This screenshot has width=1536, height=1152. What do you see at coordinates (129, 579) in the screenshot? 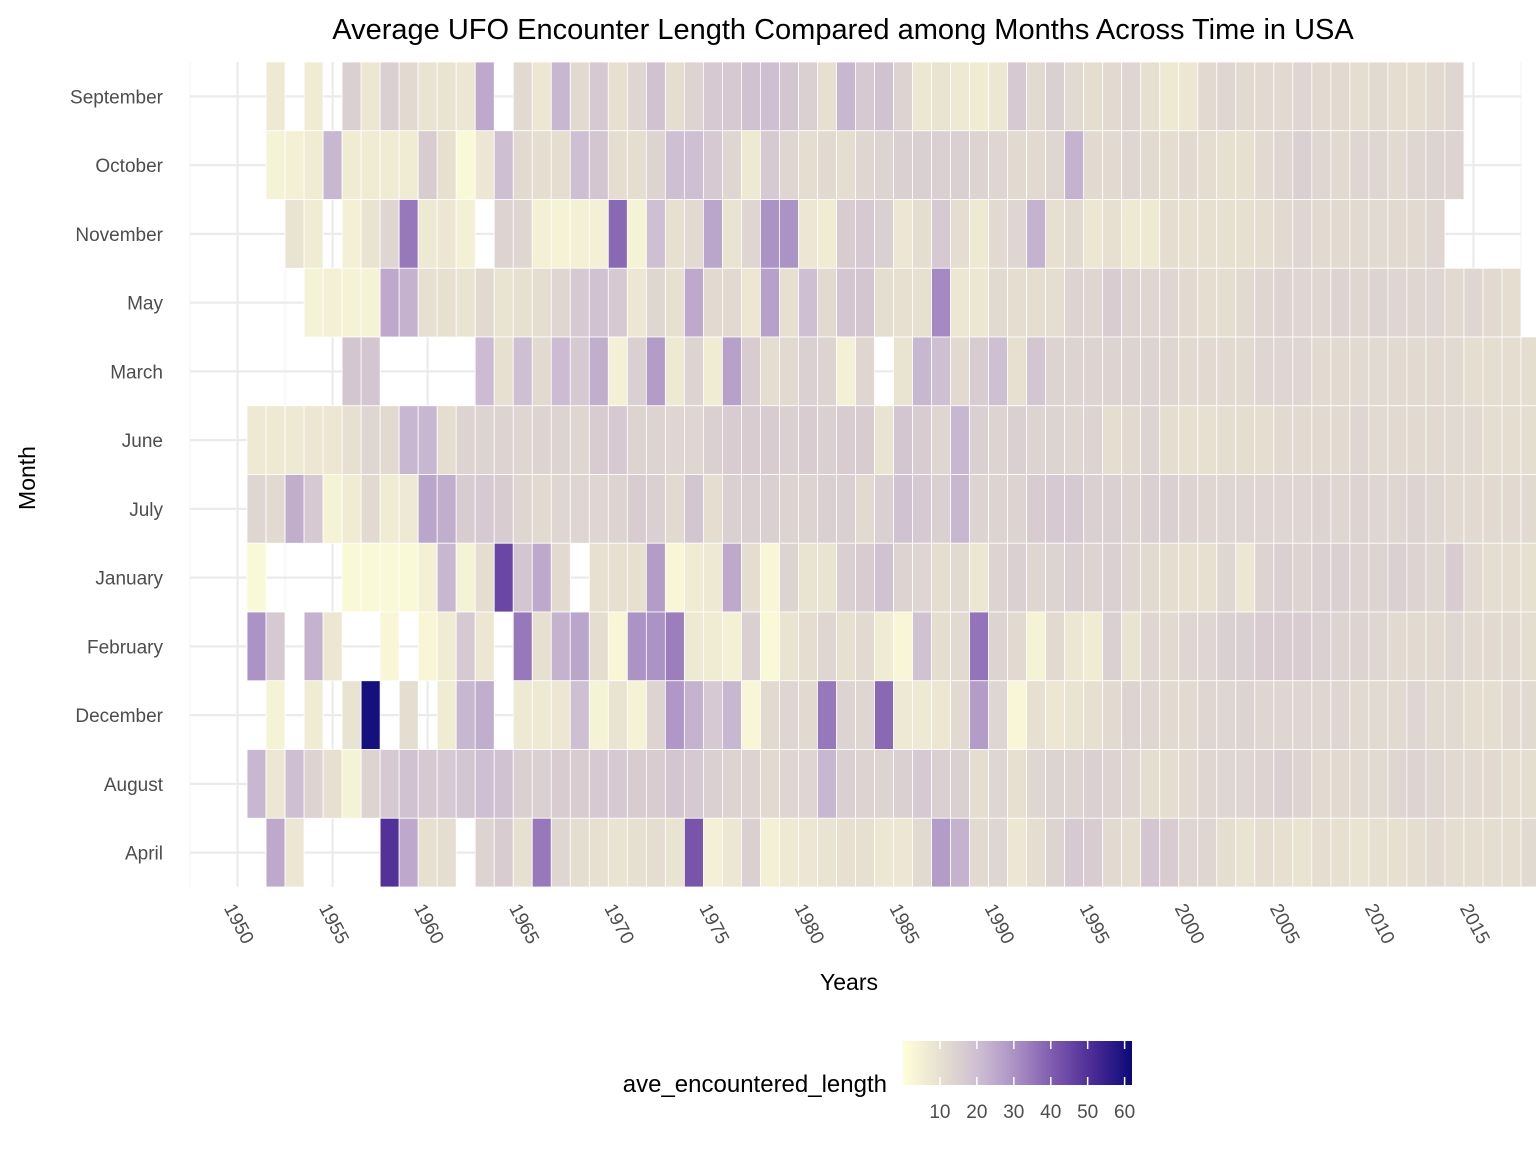
I see `y-tick-label: January` at bounding box center [129, 579].